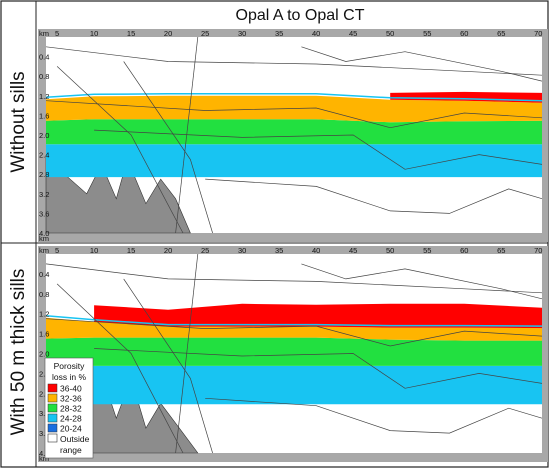 The height and width of the screenshot is (469, 550). Describe the element at coordinates (75, 439) in the screenshot. I see `legend-label-outside-line1: Outside` at that location.